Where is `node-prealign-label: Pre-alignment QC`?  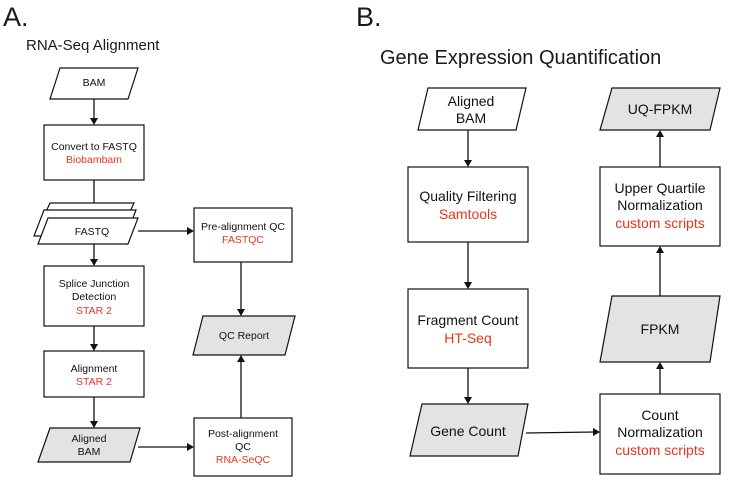 node-prealign-label: Pre-alignment QC is located at coordinates (243, 227).